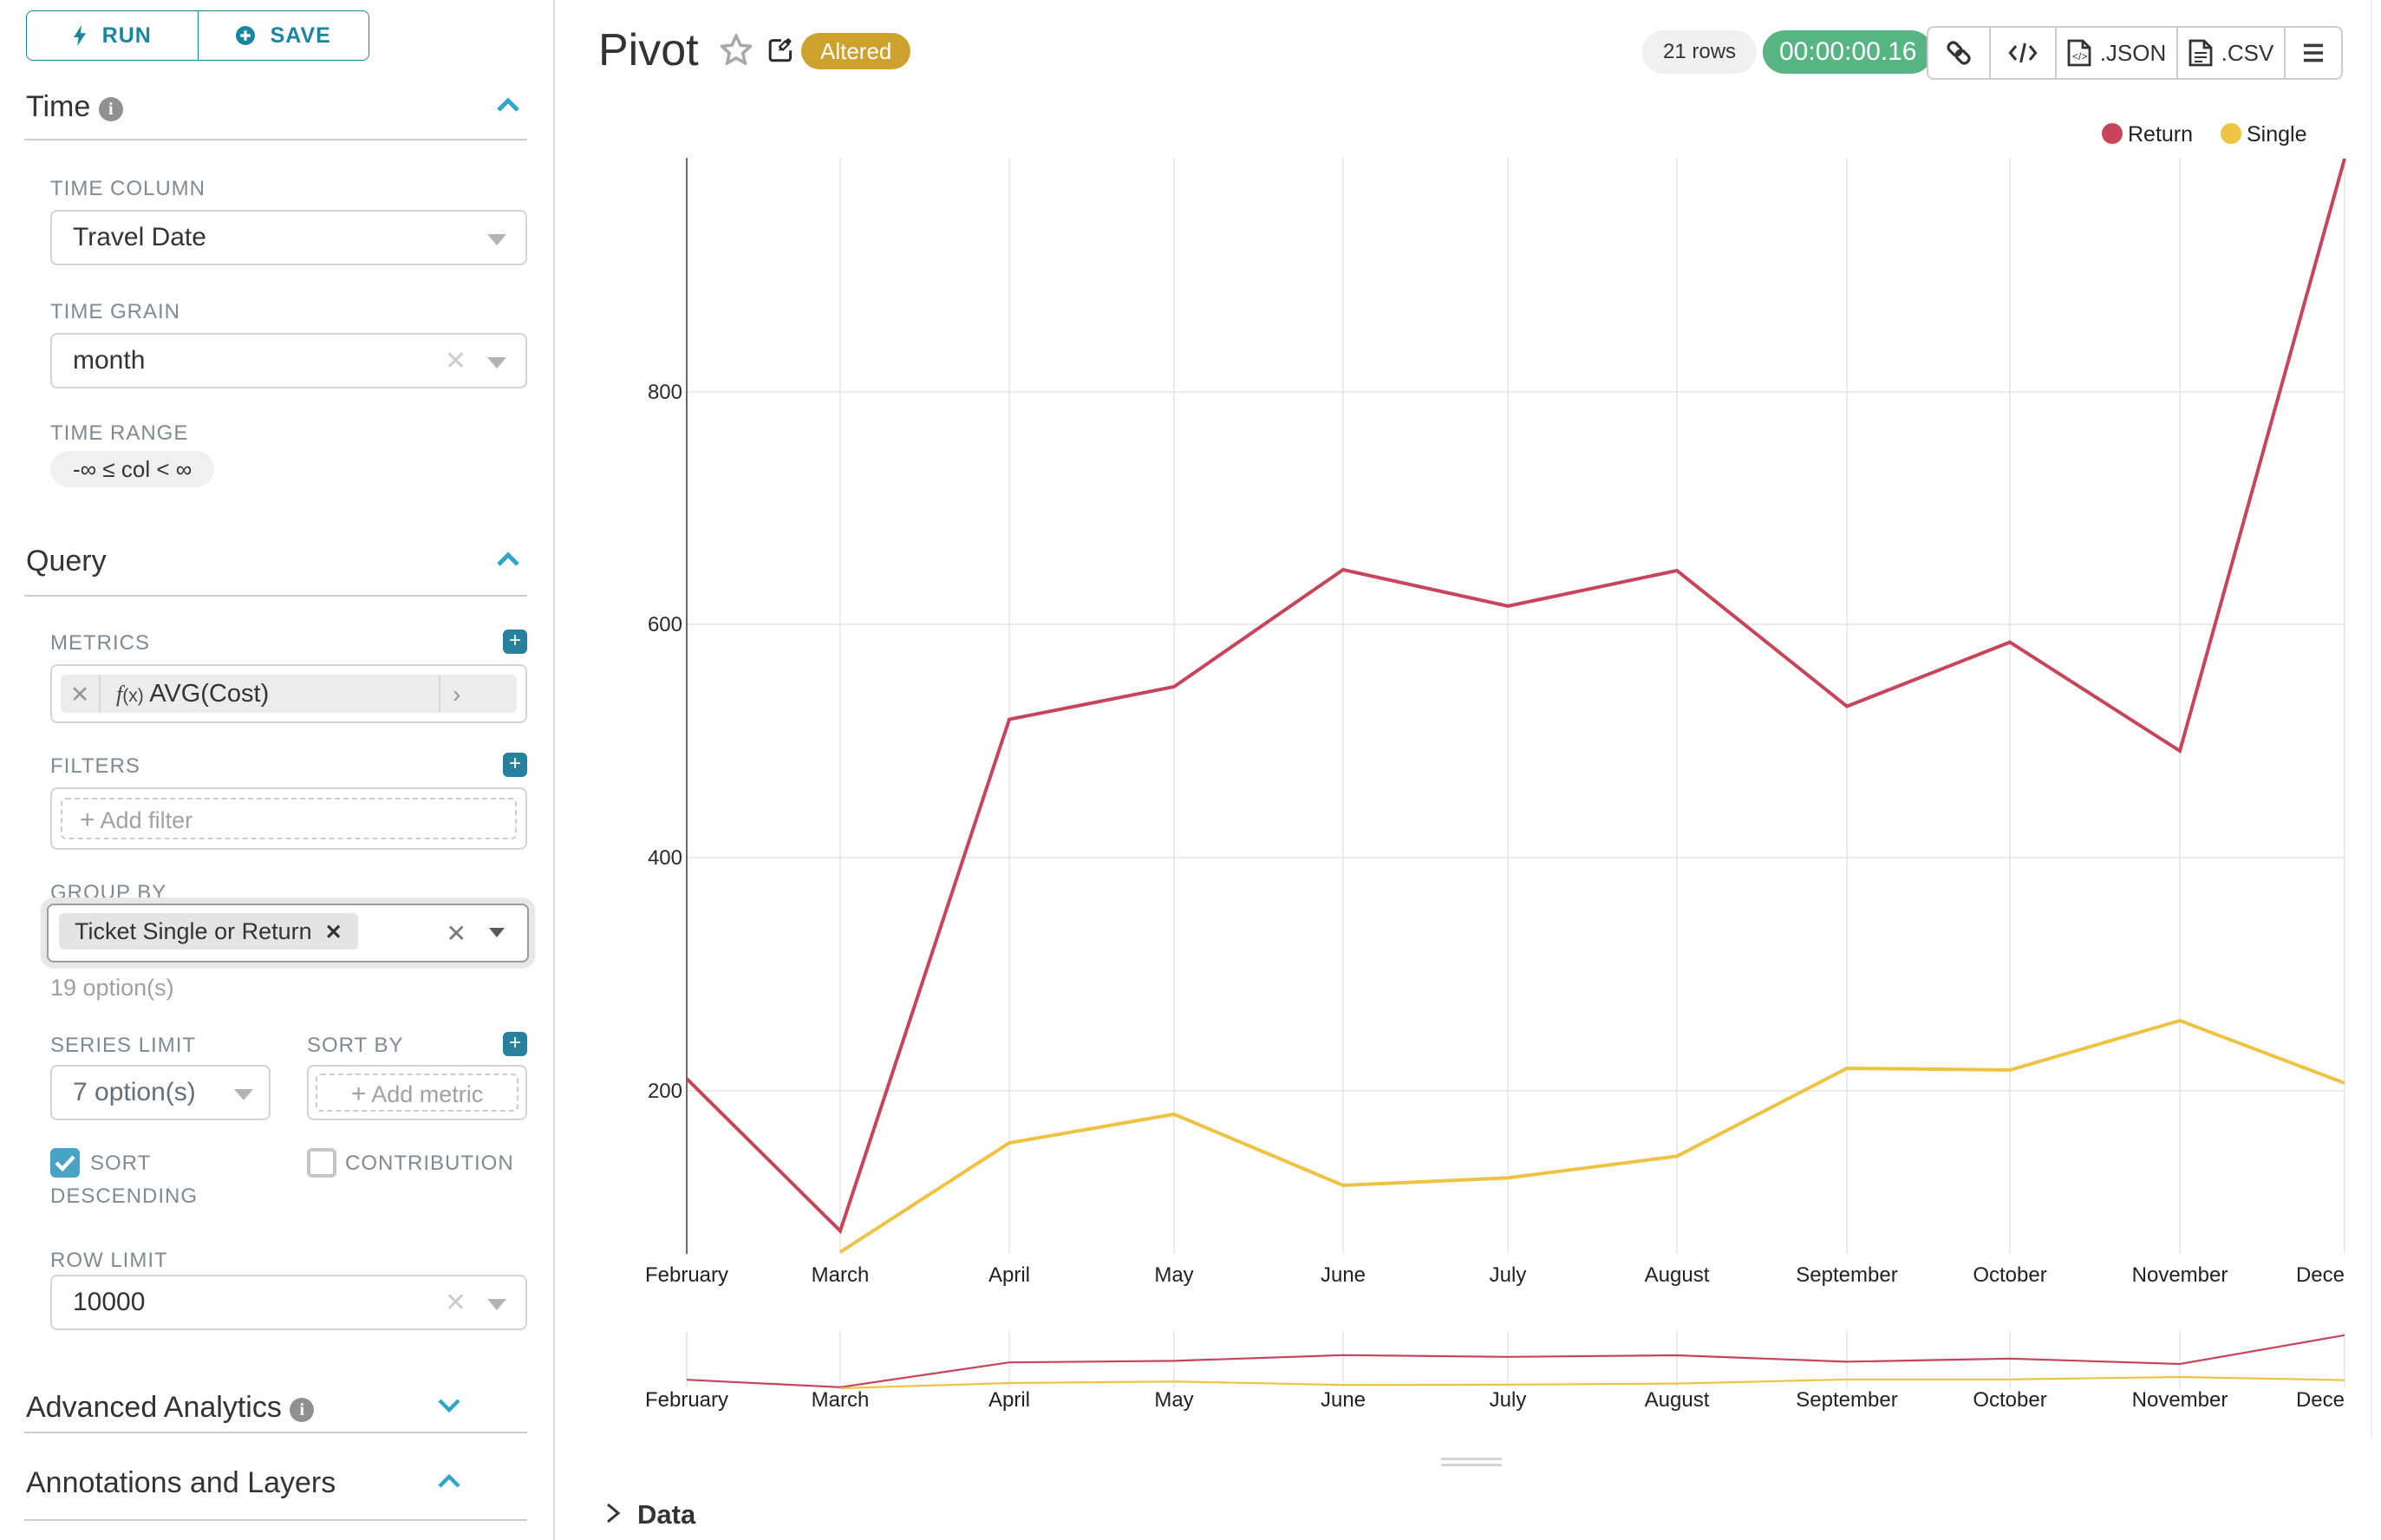 This screenshot has height=1540, width=2381. What do you see at coordinates (2277, 134) in the screenshot?
I see `svg-text: Single` at bounding box center [2277, 134].